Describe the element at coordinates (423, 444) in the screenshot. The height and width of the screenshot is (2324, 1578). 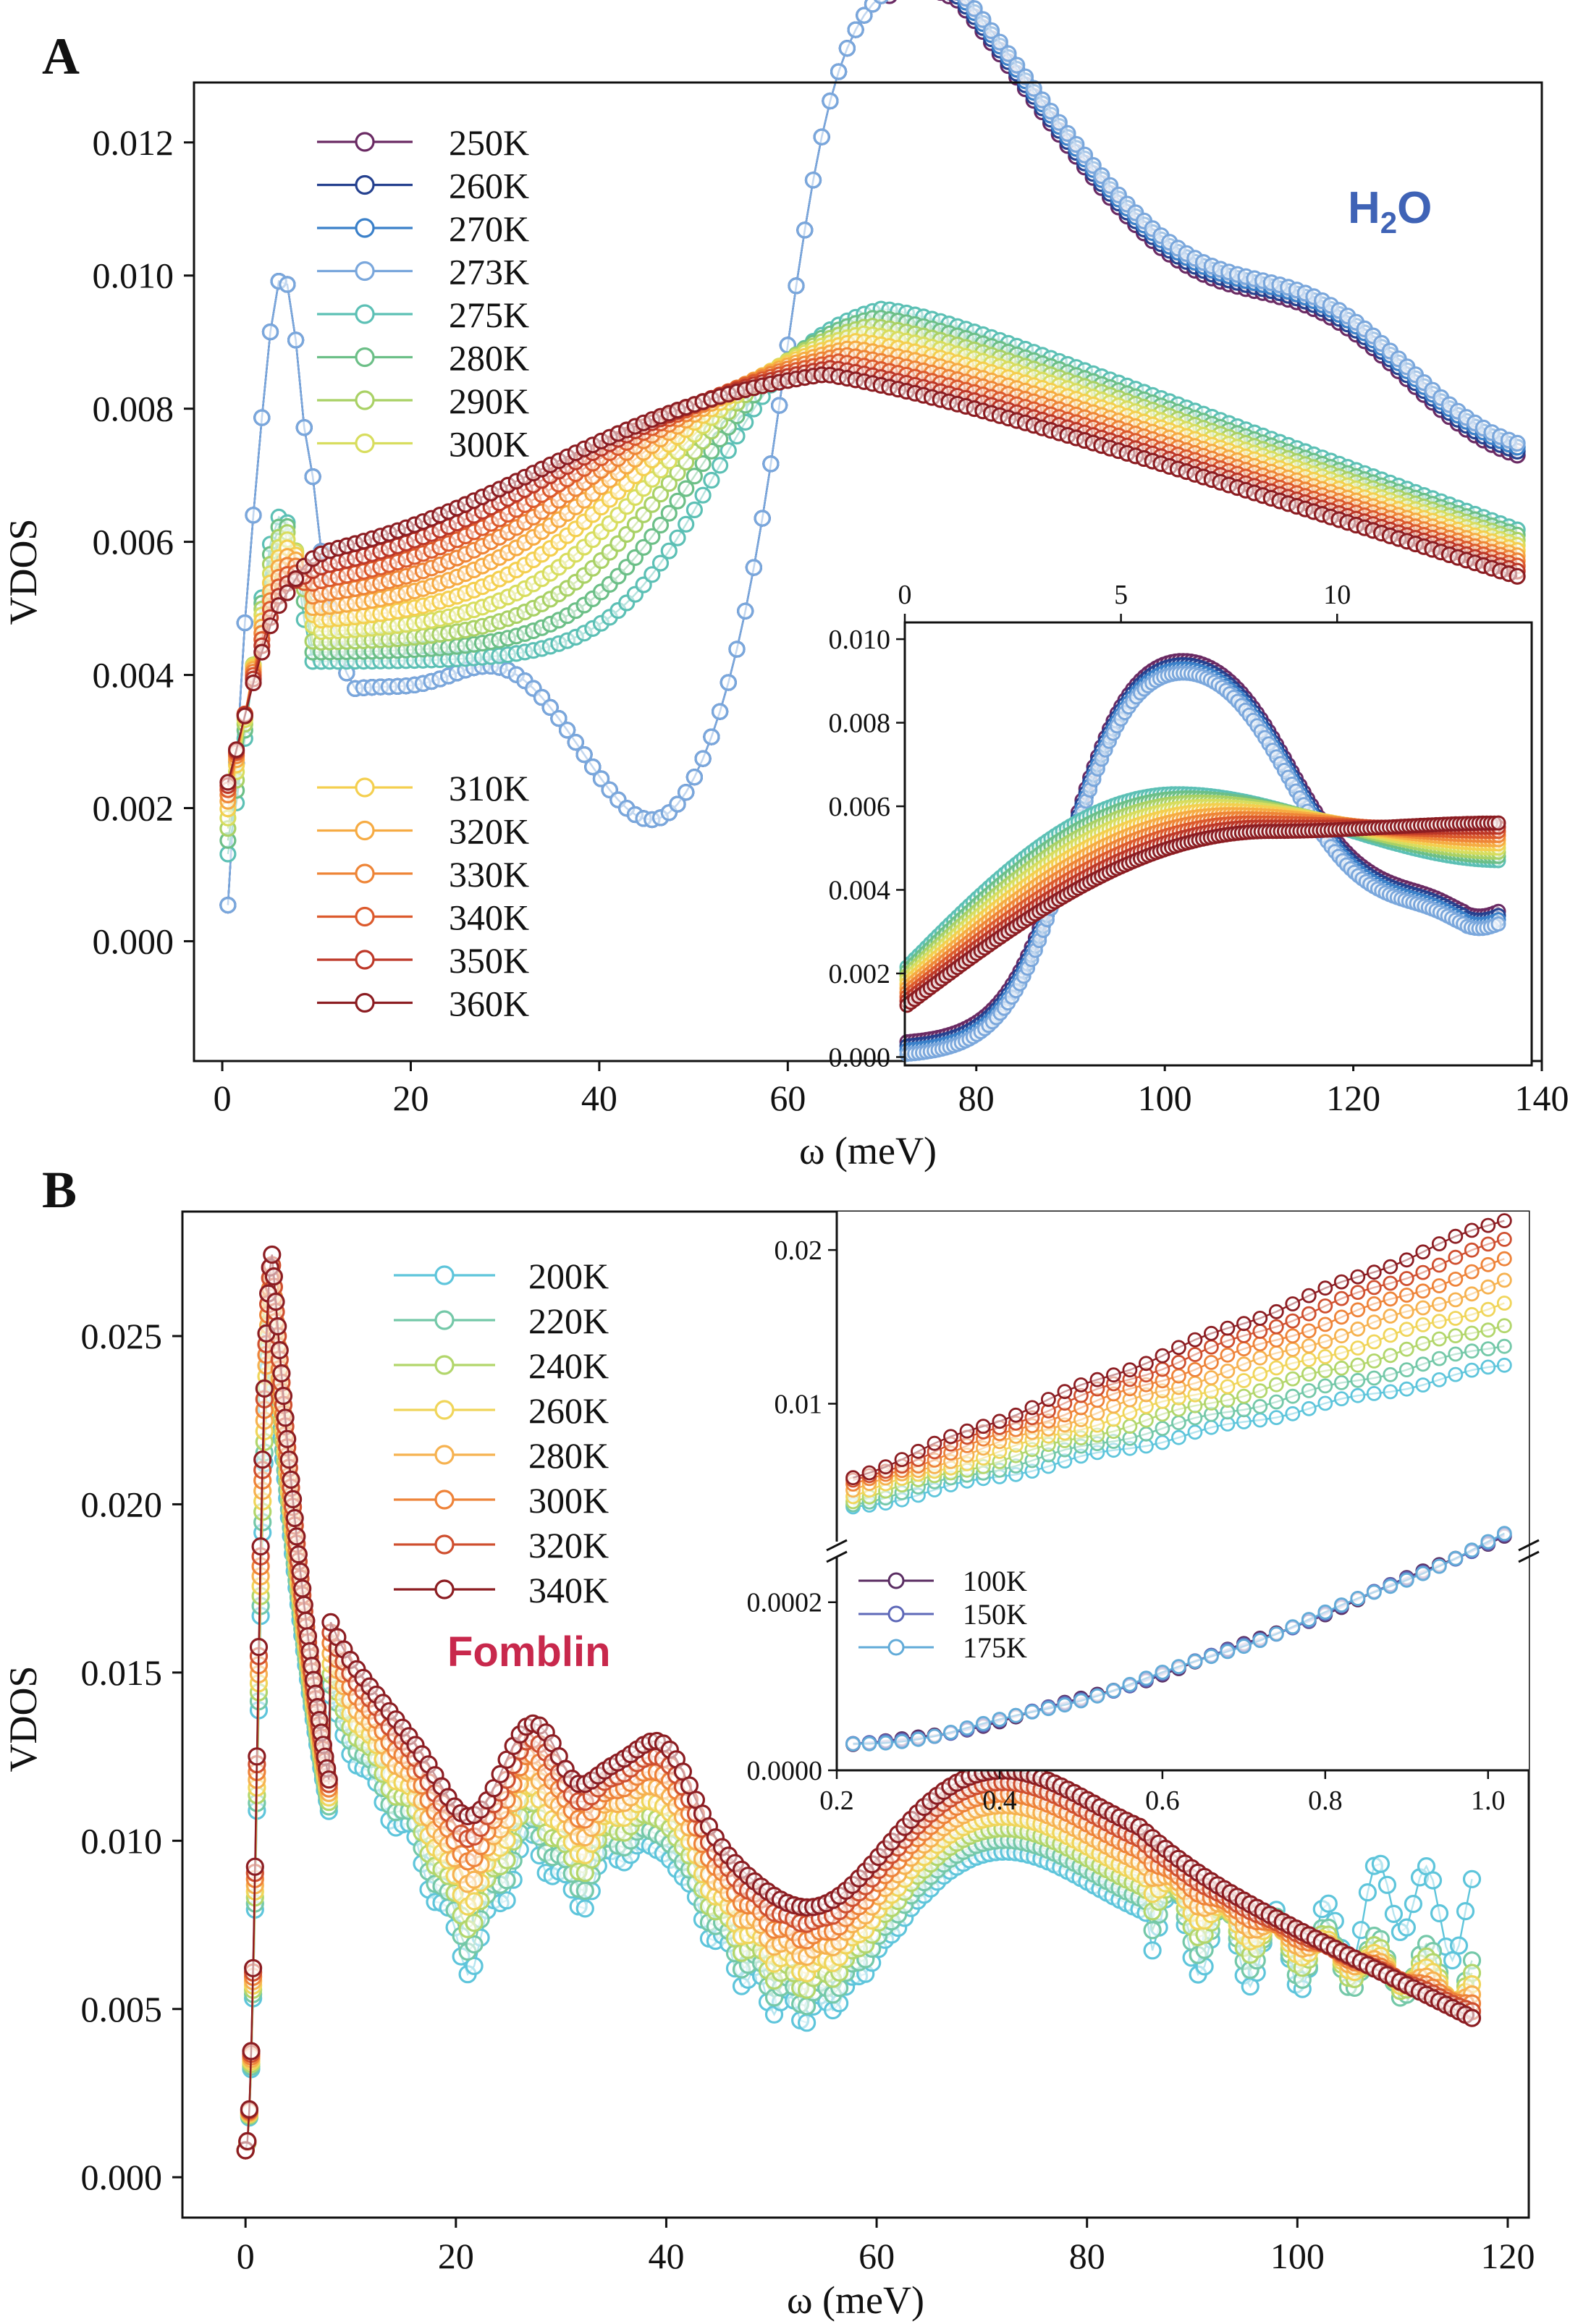
I see `panel-a-legend-item-300K: 300K` at that location.